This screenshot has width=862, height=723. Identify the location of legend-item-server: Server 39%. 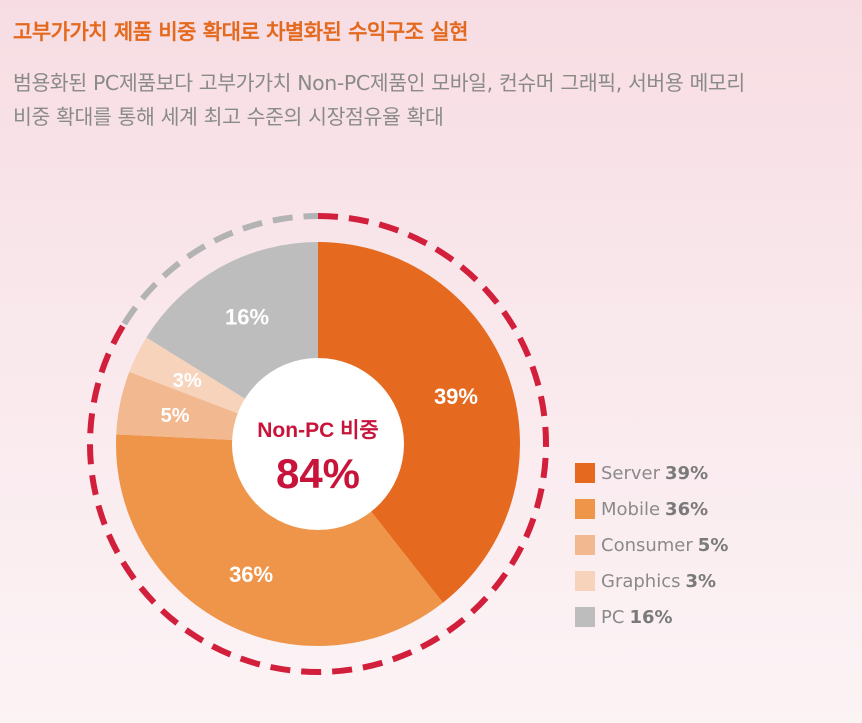
(651, 473).